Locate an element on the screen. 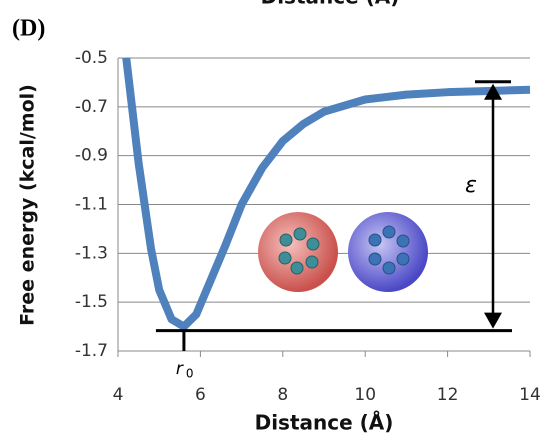  x-axis-label: Distance (Å) is located at coordinates (324, 423).